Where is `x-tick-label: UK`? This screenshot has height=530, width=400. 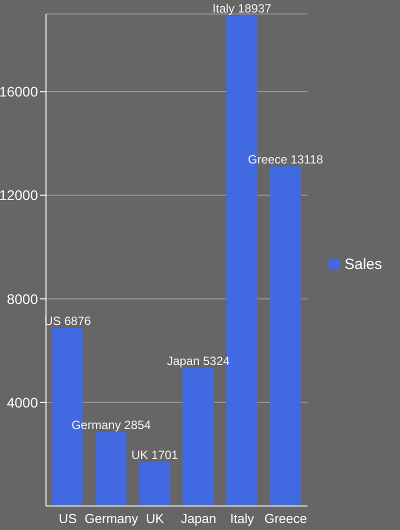
x-tick-label: UK is located at coordinates (155, 518).